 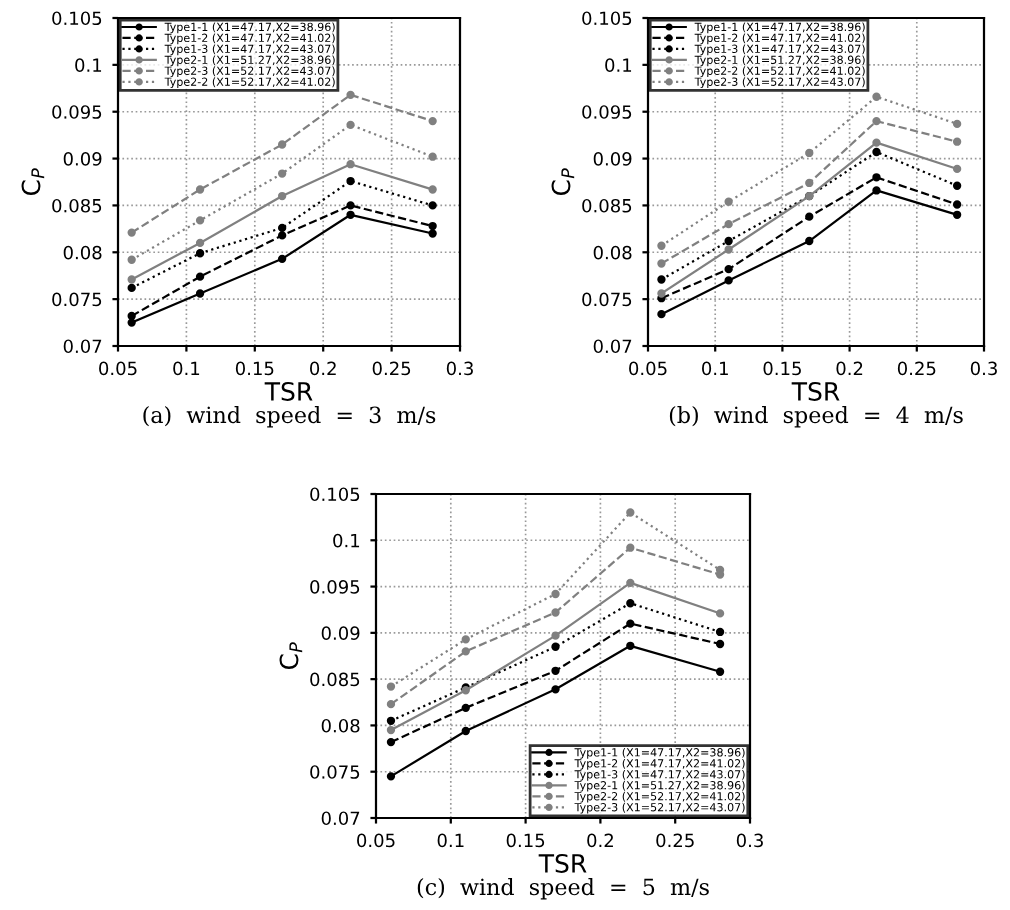 I want to click on y-tick-label: 0.07, so click(x=340, y=818).